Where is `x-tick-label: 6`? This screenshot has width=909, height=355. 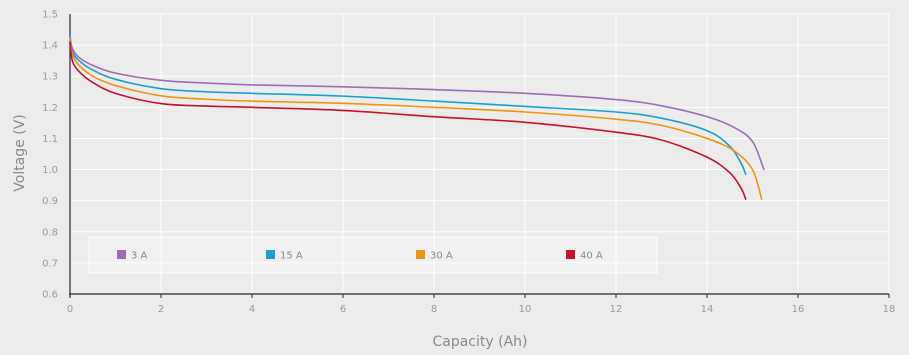
x-tick-label: 6 is located at coordinates (343, 309).